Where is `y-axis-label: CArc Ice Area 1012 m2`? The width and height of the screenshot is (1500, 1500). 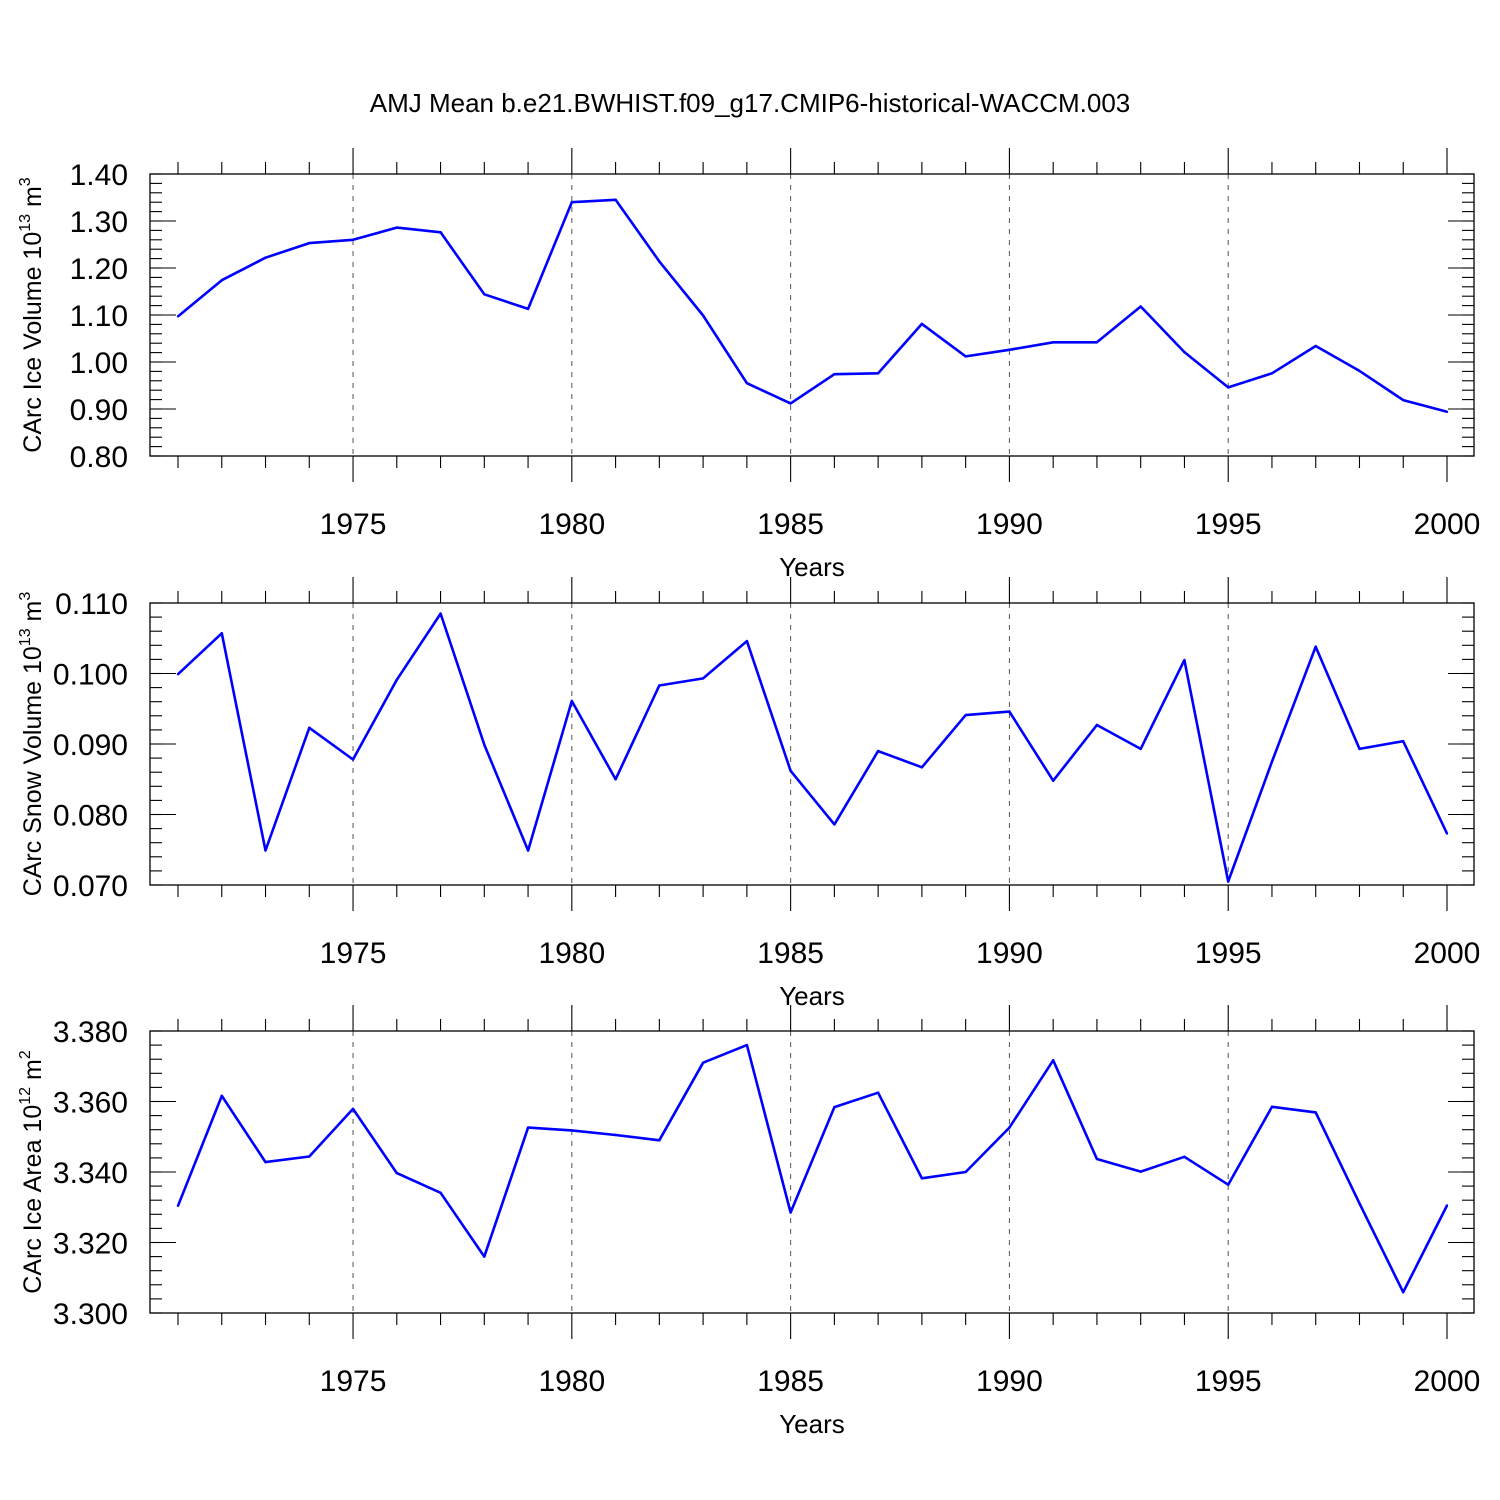
y-axis-label: CArc Ice Area 1012 m2 is located at coordinates (32, 1172).